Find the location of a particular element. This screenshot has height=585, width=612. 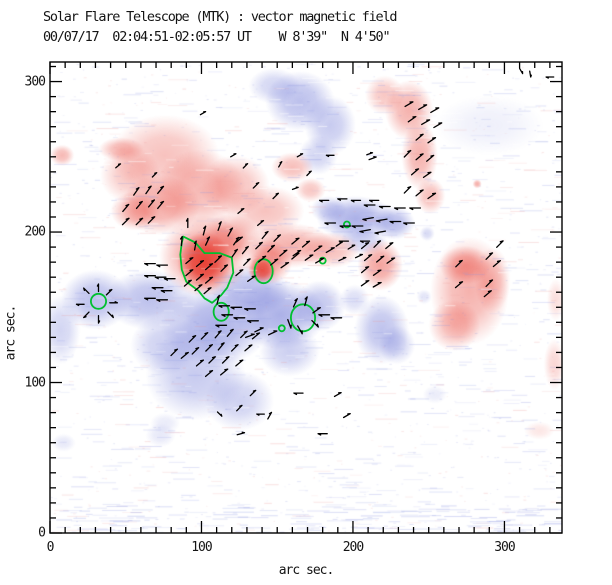

y-axis-label: arc sec. is located at coordinates (11, 332).